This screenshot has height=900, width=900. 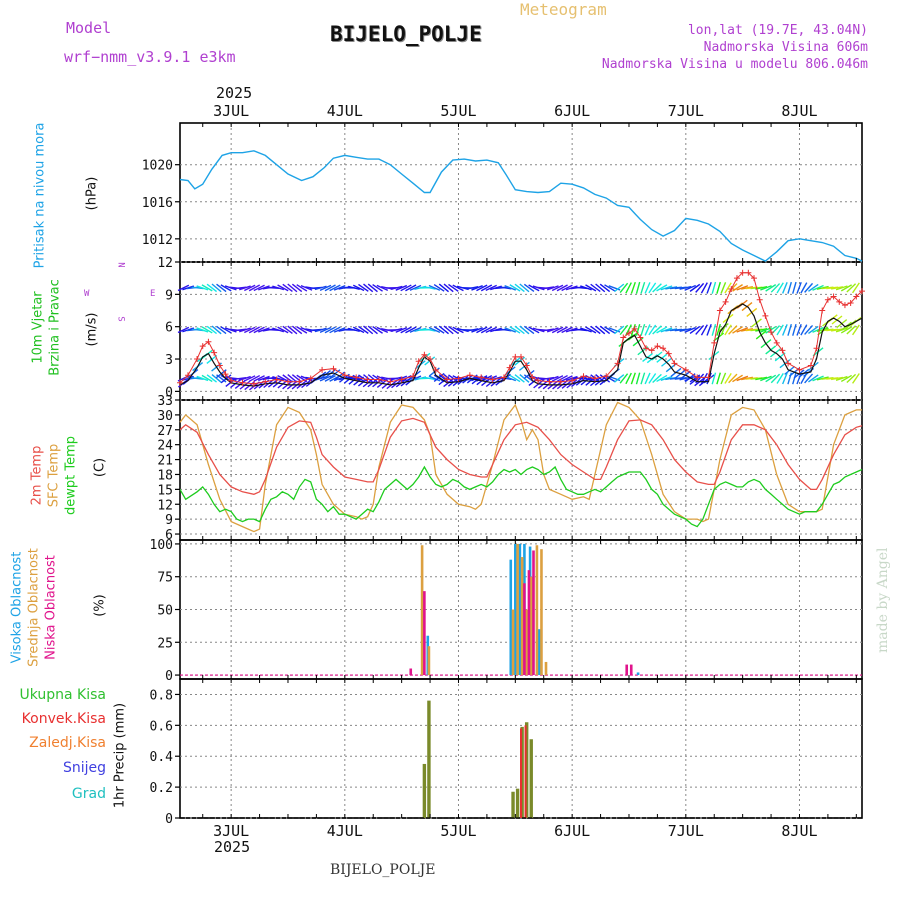 I want to click on y-tick-label: 50, so click(x=165, y=611).